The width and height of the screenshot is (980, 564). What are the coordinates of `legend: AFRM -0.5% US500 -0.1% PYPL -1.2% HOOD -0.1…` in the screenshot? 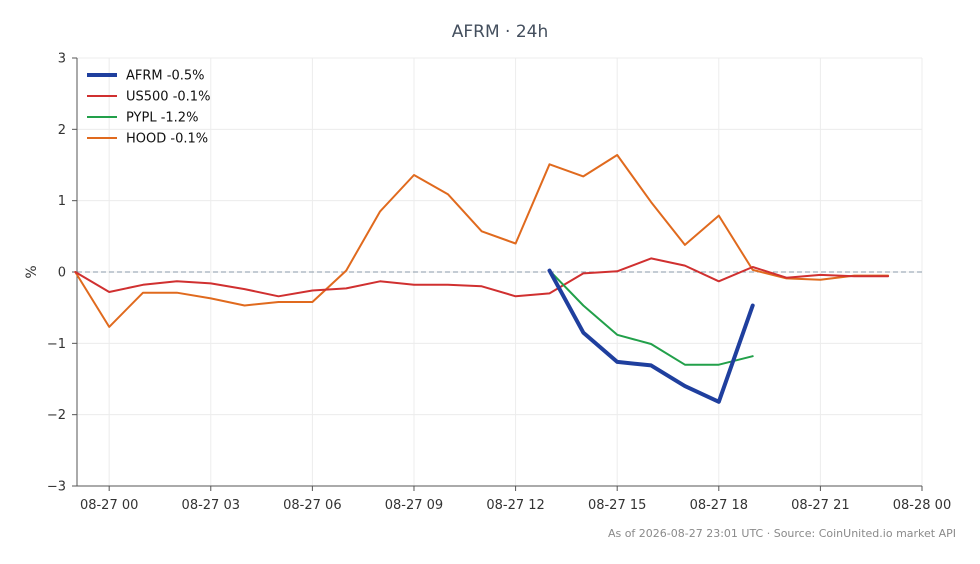 It's located at (148, 108).